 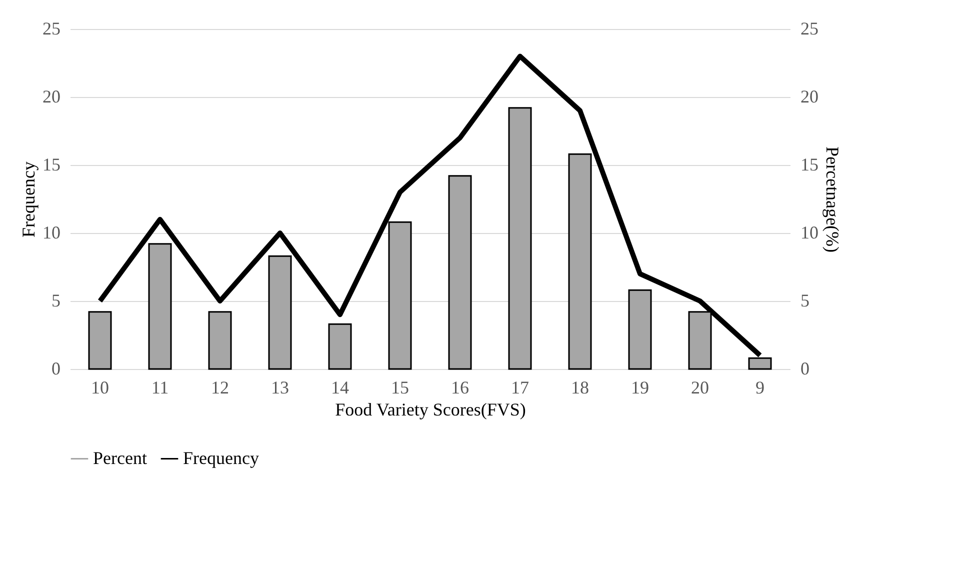 What do you see at coordinates (120, 458) in the screenshot?
I see `legend-label: Percent` at bounding box center [120, 458].